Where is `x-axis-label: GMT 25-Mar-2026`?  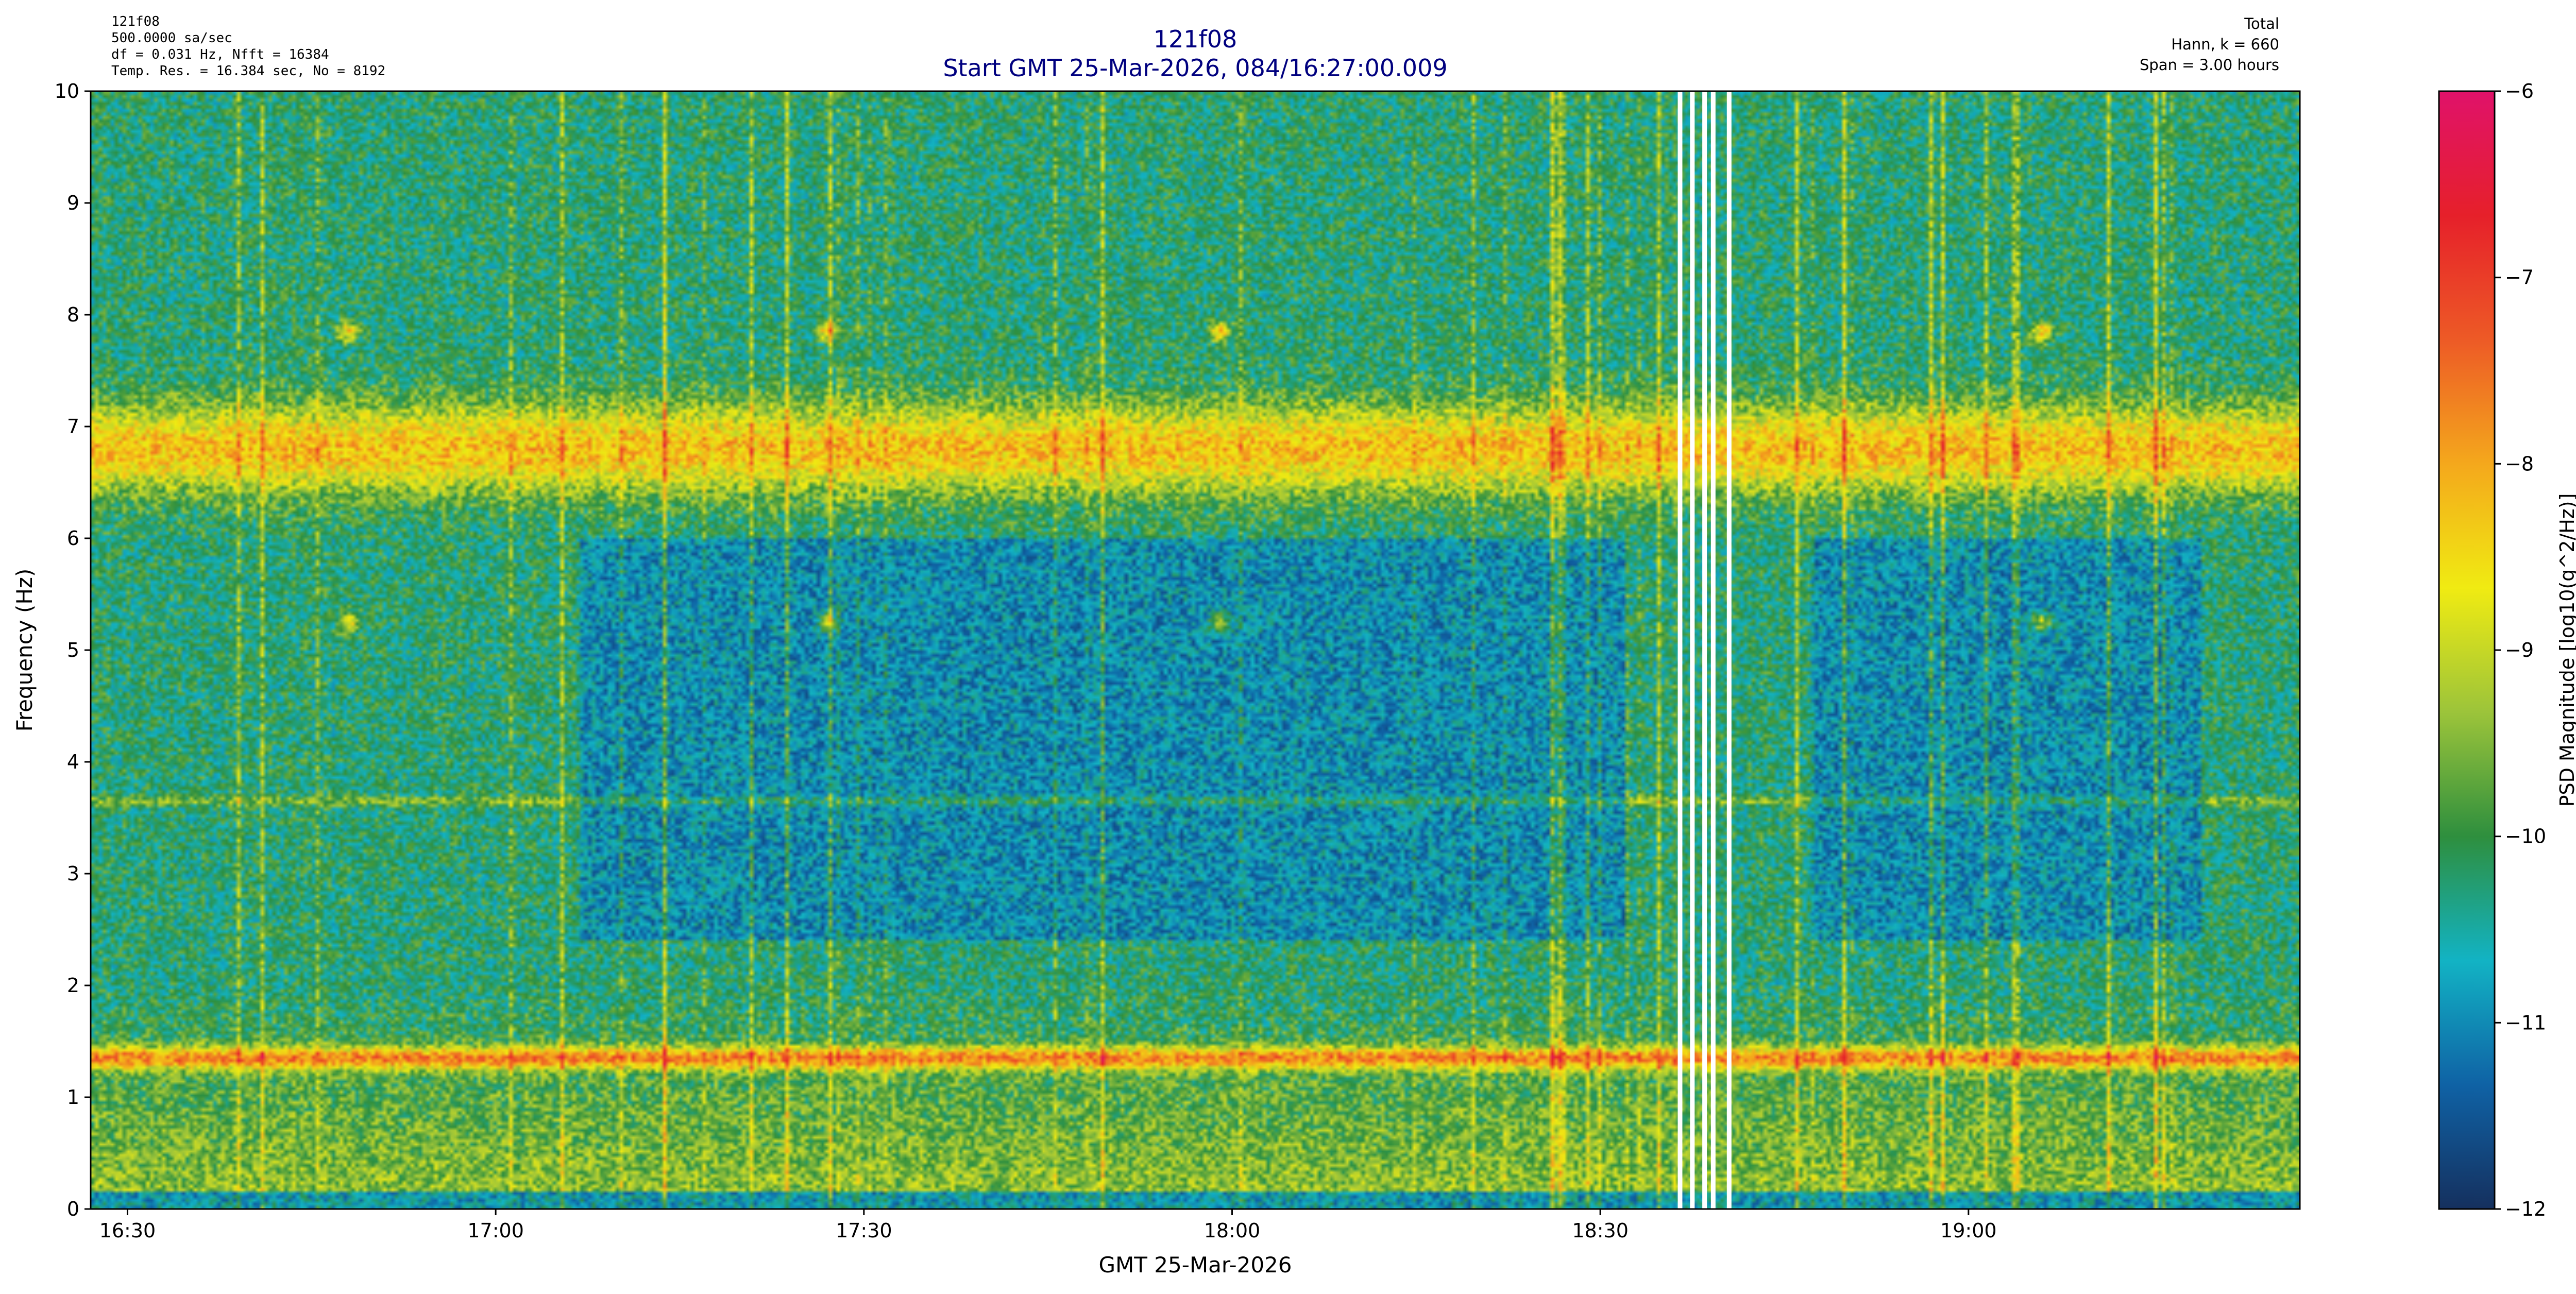 x-axis-label: GMT 25-Mar-2026 is located at coordinates (1195, 1265).